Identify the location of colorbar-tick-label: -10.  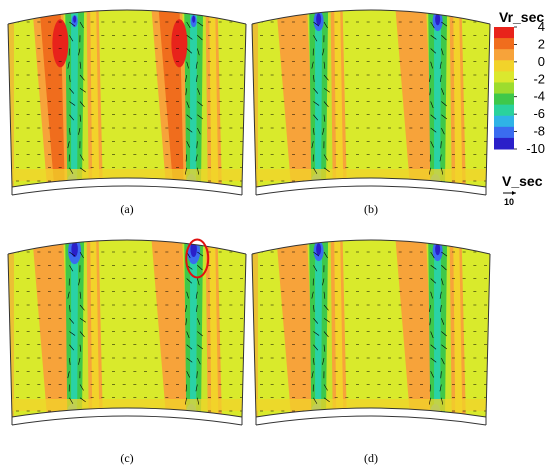
(535, 148).